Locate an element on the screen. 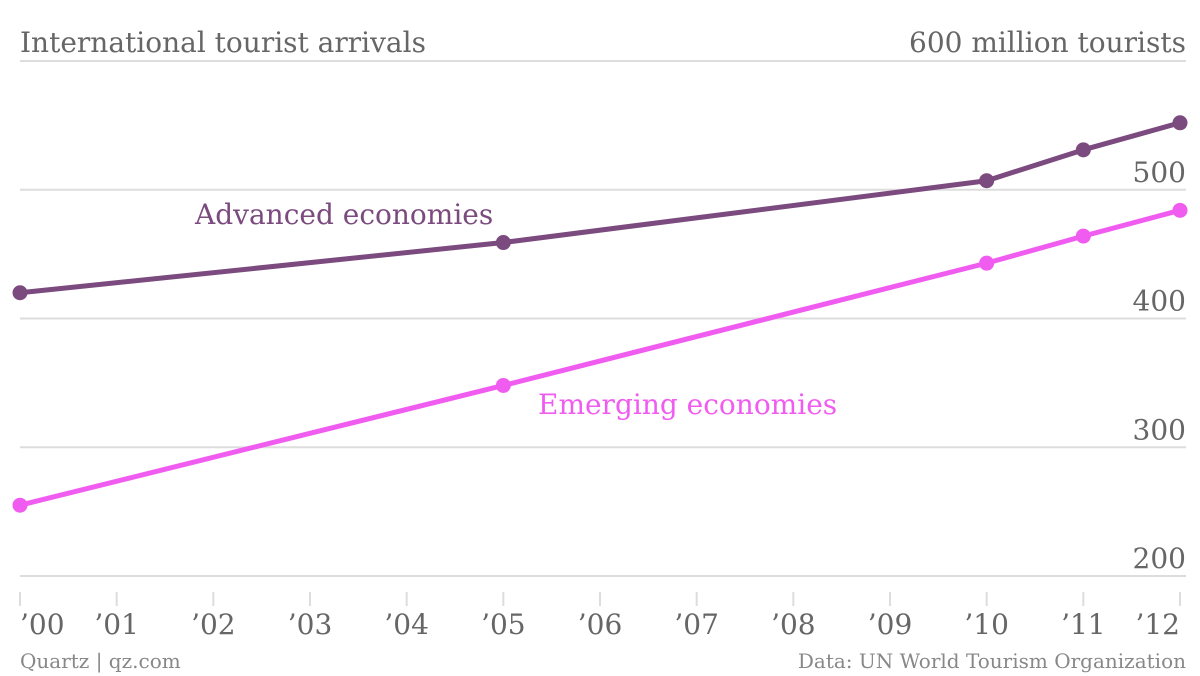 The height and width of the screenshot is (676, 1200). series-0-point-2010 is located at coordinates (987, 181).